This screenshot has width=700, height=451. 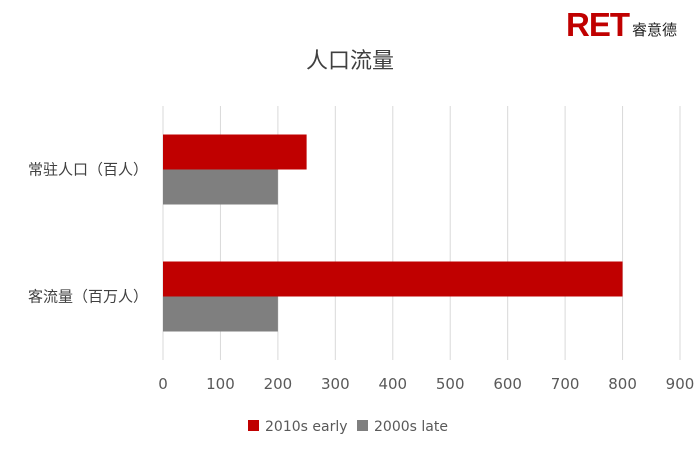 I want to click on chart-title: 人口流量, so click(x=350, y=61).